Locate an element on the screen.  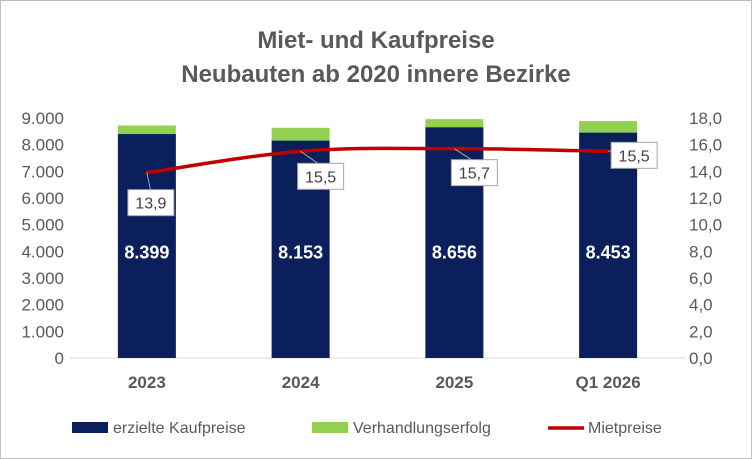
y-right-tick-label: 18,0 is located at coordinates (705, 118).